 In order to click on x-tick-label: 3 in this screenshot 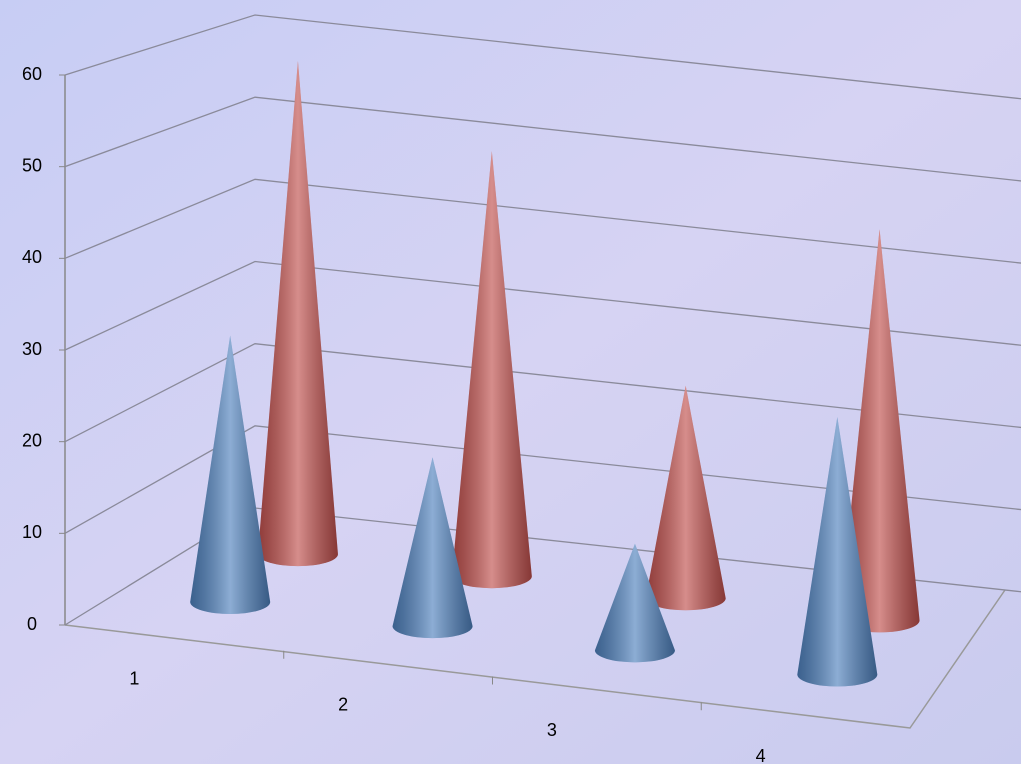, I will do `click(552, 730)`.